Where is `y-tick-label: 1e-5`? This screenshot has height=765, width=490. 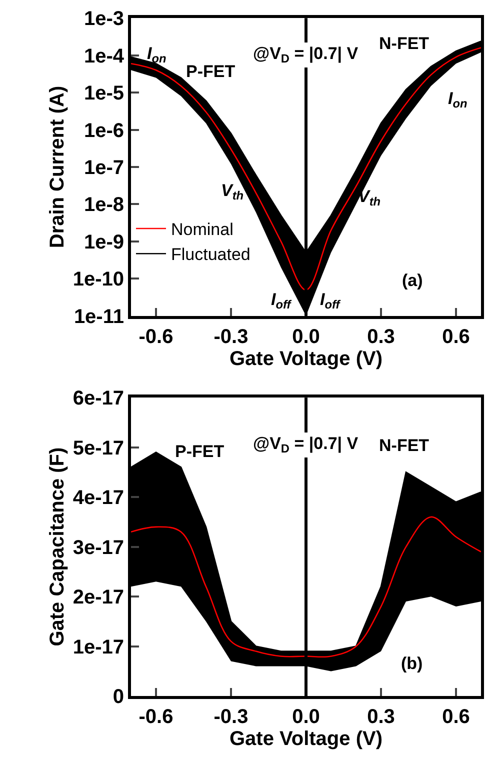 y-tick-label: 1e-5 is located at coordinates (104, 93).